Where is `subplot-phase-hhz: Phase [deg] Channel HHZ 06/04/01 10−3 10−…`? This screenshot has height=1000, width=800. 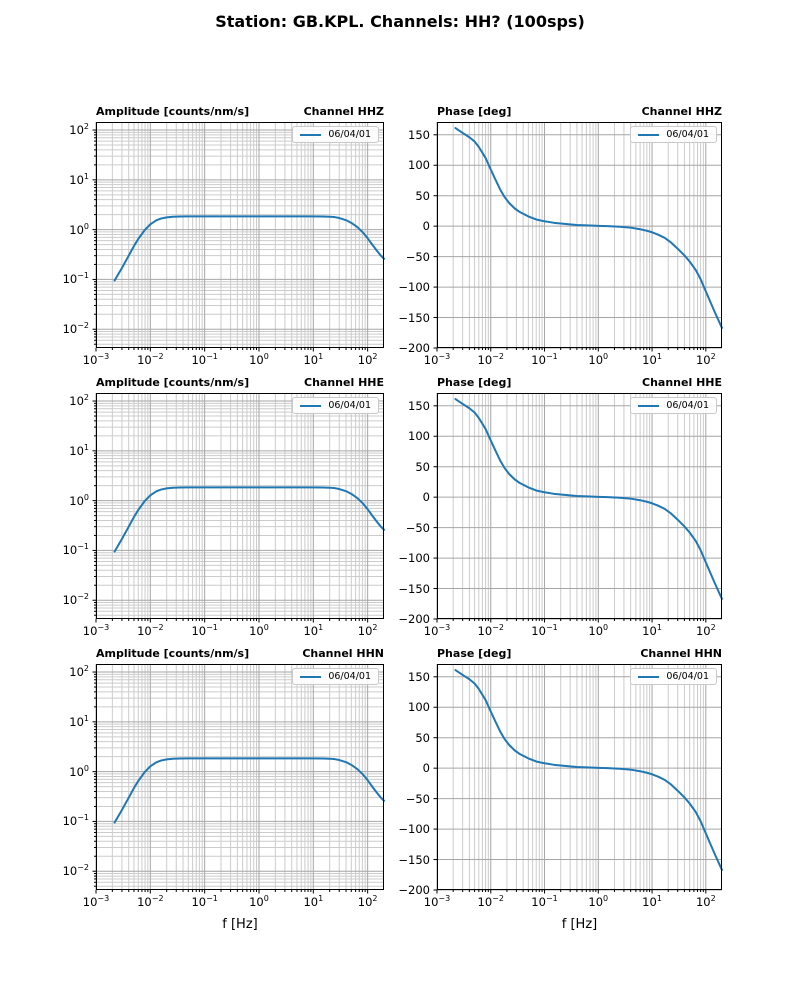
subplot-phase-hhz: Phase [deg] Channel HHZ 06/04/01 10−3 10−… is located at coordinates (560, 236).